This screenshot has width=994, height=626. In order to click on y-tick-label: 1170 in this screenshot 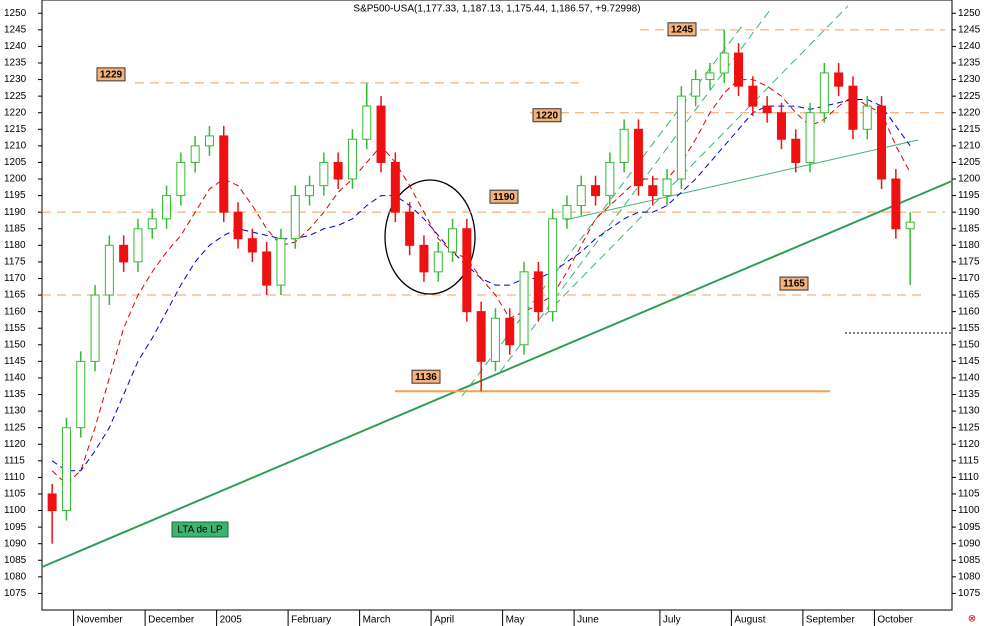, I will do `click(969, 278)`.